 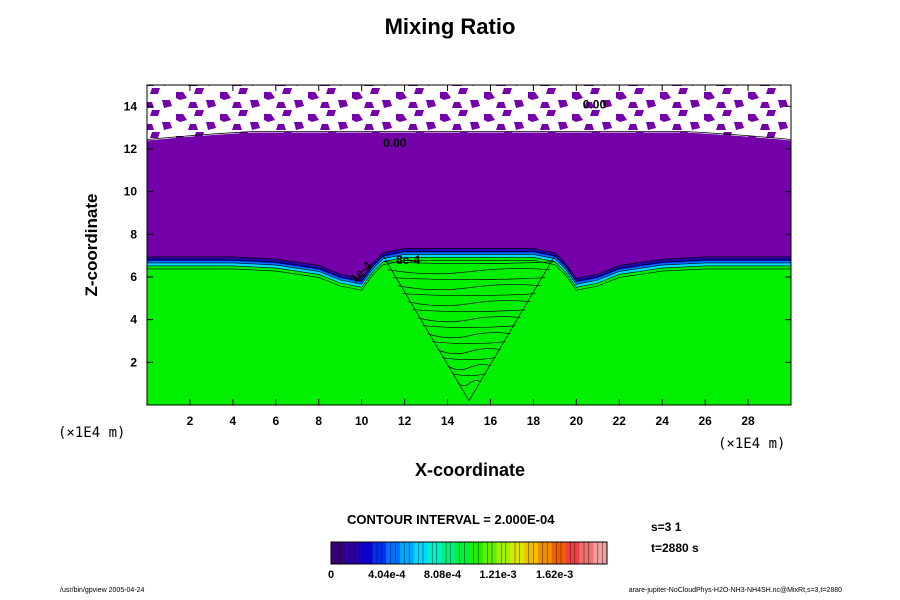 What do you see at coordinates (387, 575) in the screenshot?
I see `colorbar-tick-label: 4.04e-4` at bounding box center [387, 575].